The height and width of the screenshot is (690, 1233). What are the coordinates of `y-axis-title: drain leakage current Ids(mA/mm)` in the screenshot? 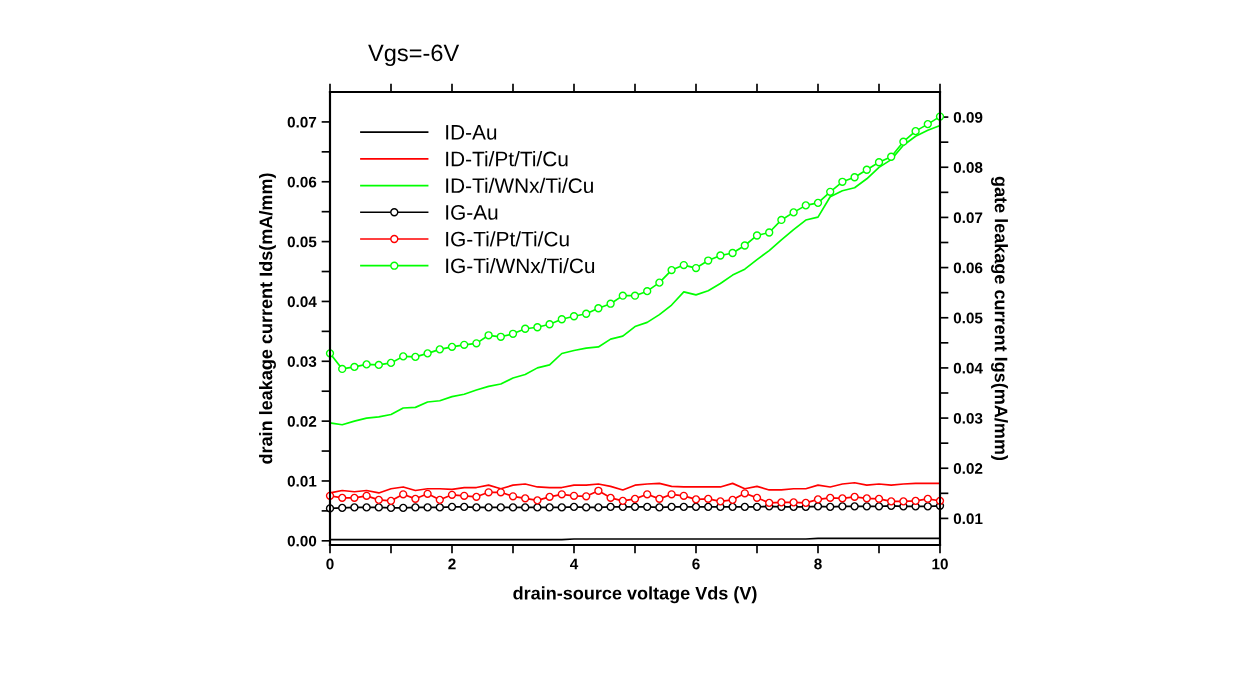 It's located at (267, 318).